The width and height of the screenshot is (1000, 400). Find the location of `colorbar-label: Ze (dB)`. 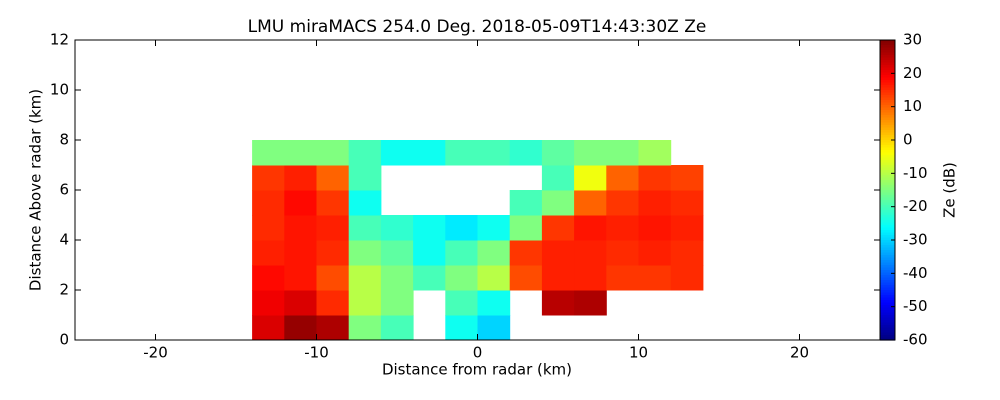

colorbar-label: Ze (dB) is located at coordinates (950, 190).